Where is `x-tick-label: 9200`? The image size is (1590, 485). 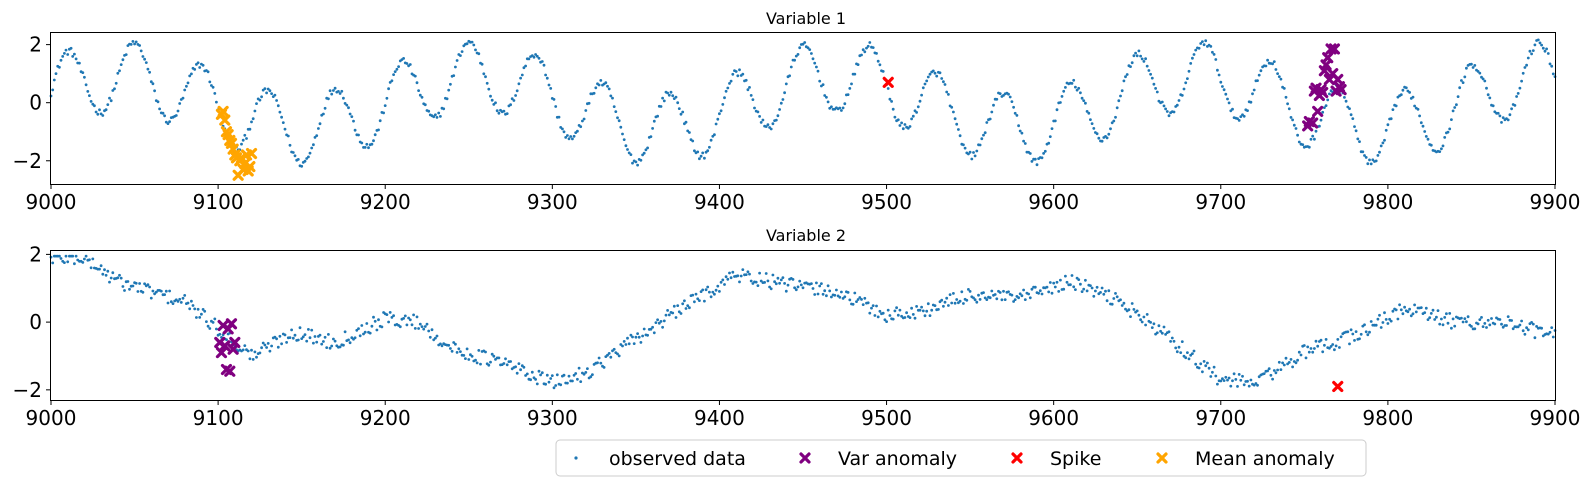 x-tick-label: 9200 is located at coordinates (385, 418).